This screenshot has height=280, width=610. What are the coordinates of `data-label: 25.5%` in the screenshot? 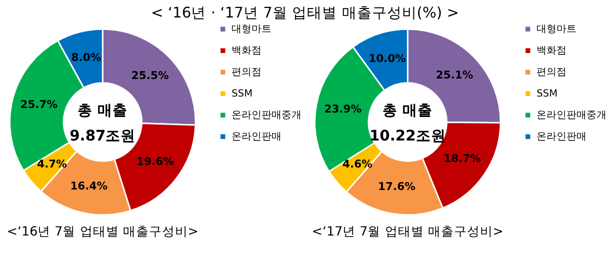 It's located at (150, 75).